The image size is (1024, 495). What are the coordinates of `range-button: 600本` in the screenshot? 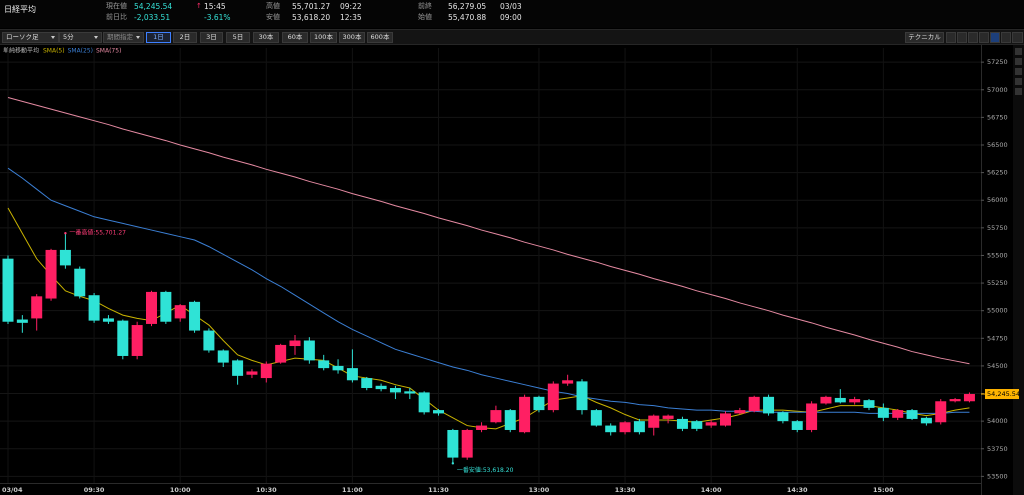 It's located at (380, 37).